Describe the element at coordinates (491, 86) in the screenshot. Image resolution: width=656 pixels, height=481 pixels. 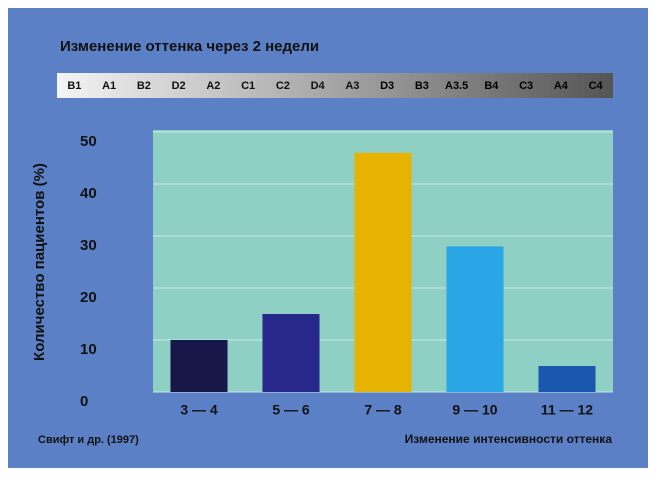
I see `shade-label: B4` at that location.